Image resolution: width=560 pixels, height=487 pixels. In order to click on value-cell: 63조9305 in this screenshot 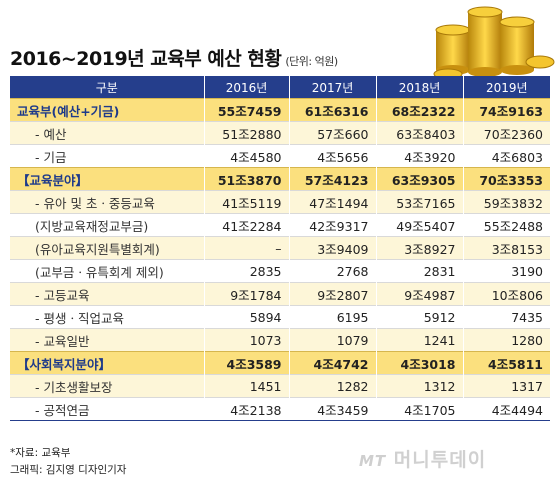, I will do `click(419, 179)`.